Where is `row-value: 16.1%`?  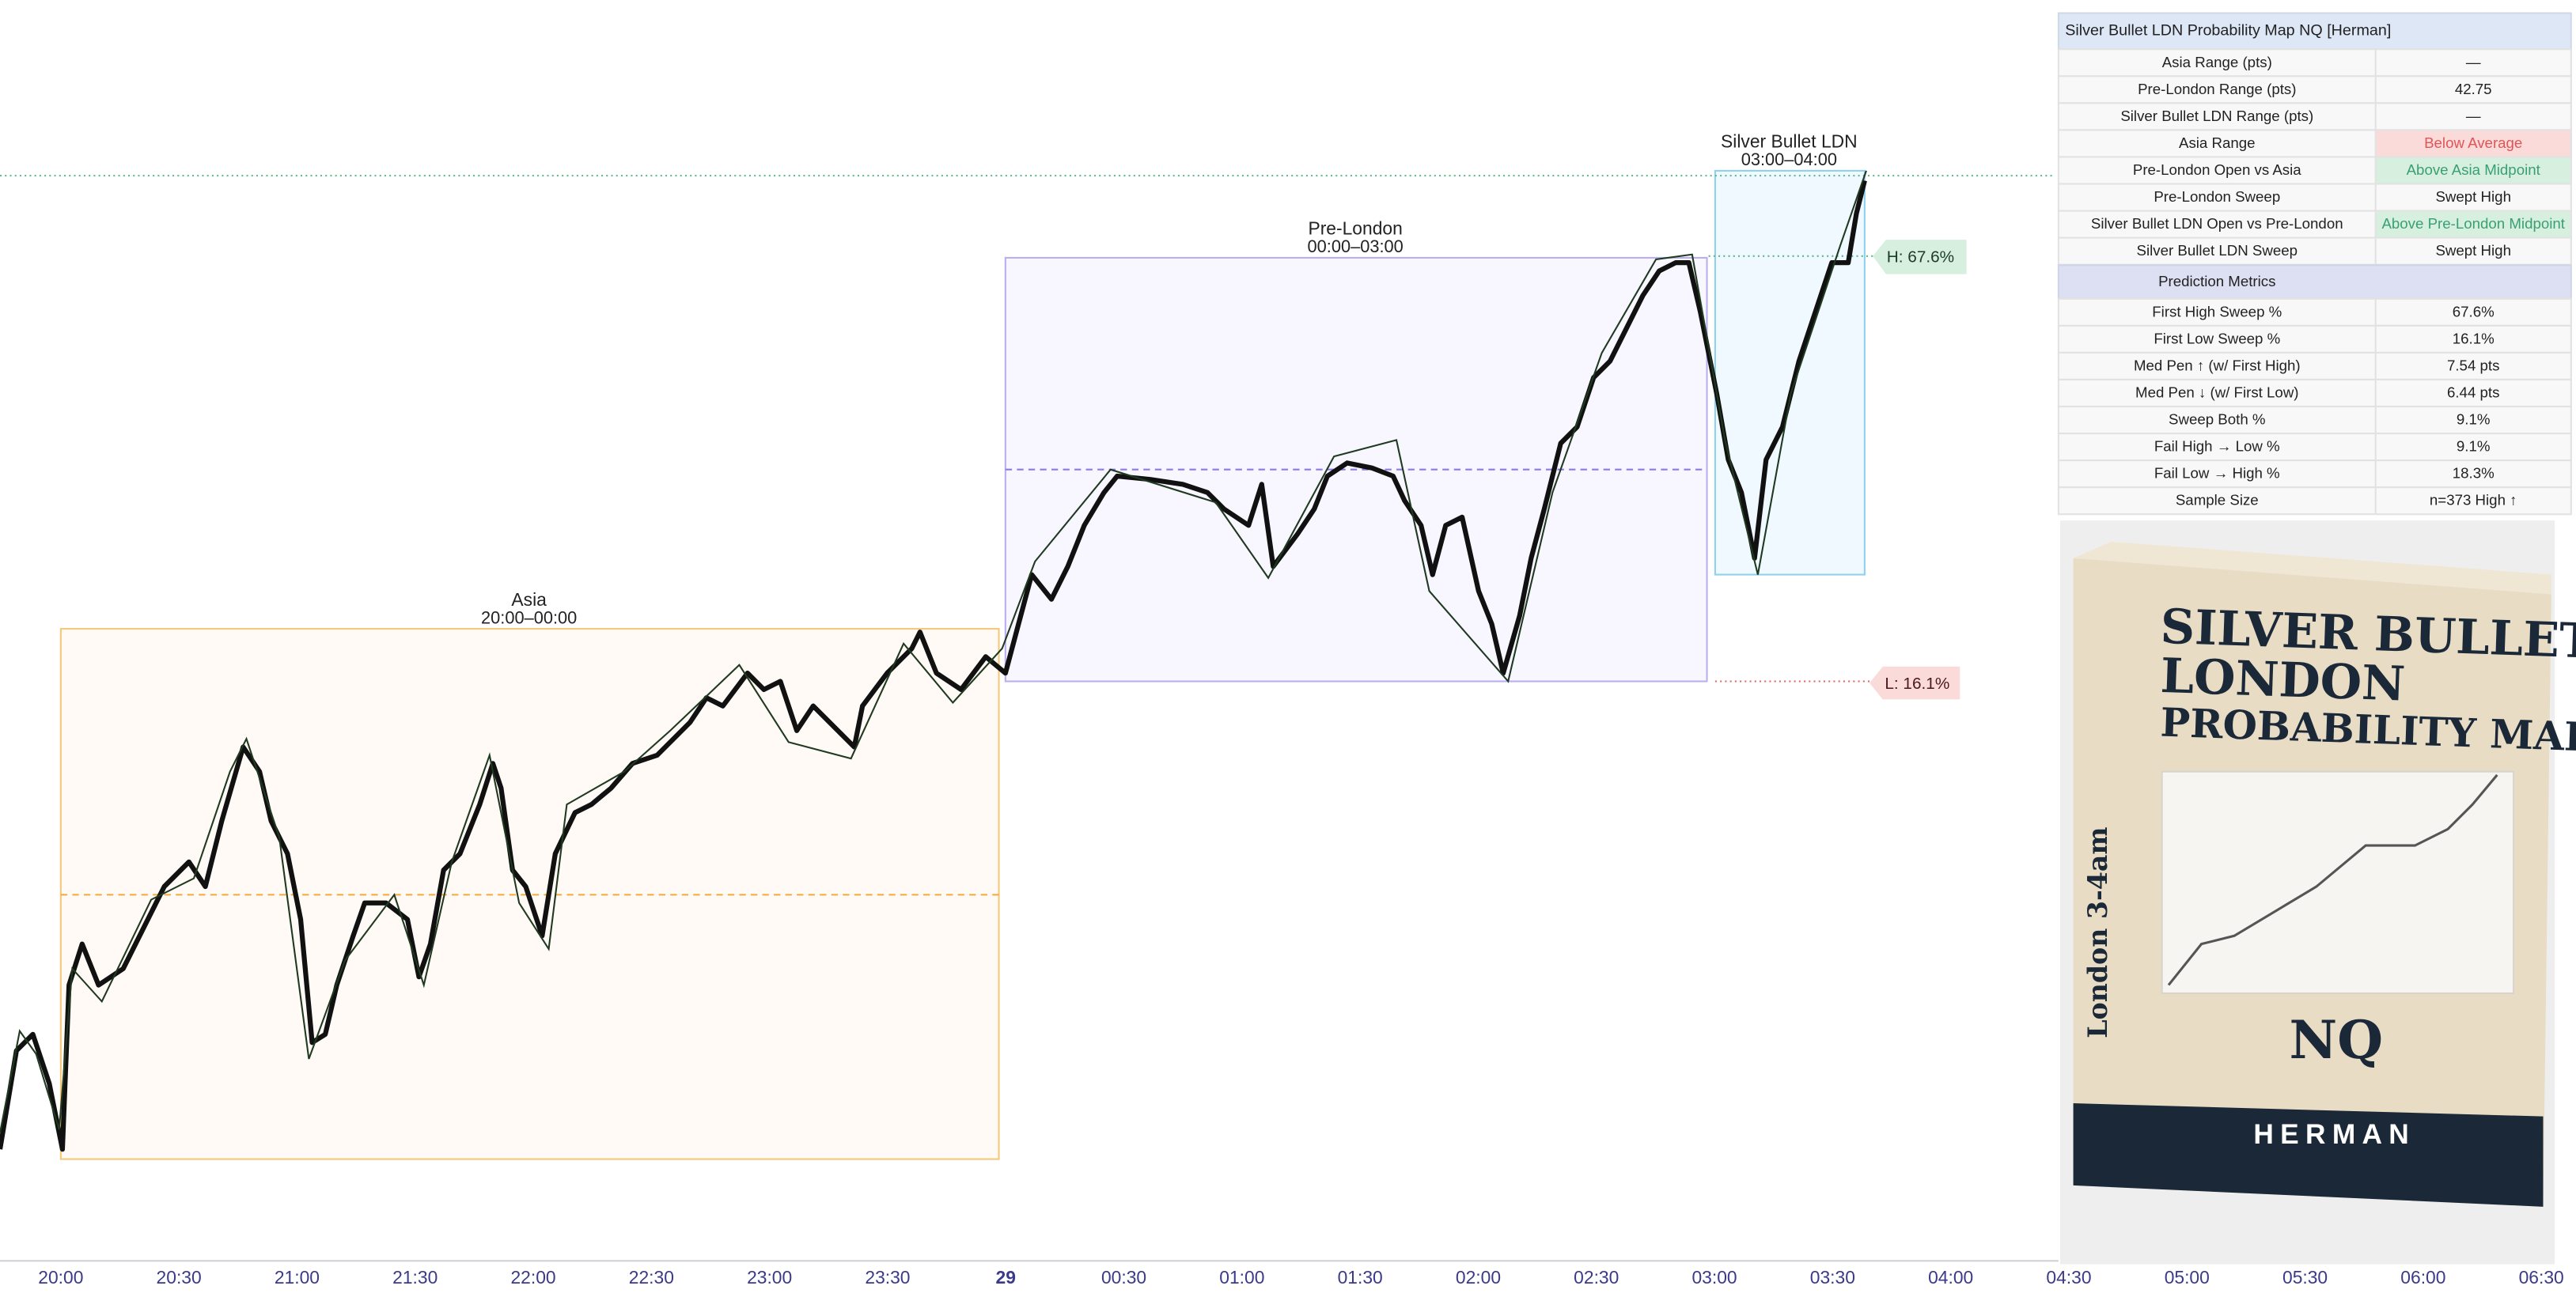 row-value: 16.1% is located at coordinates (2474, 338).